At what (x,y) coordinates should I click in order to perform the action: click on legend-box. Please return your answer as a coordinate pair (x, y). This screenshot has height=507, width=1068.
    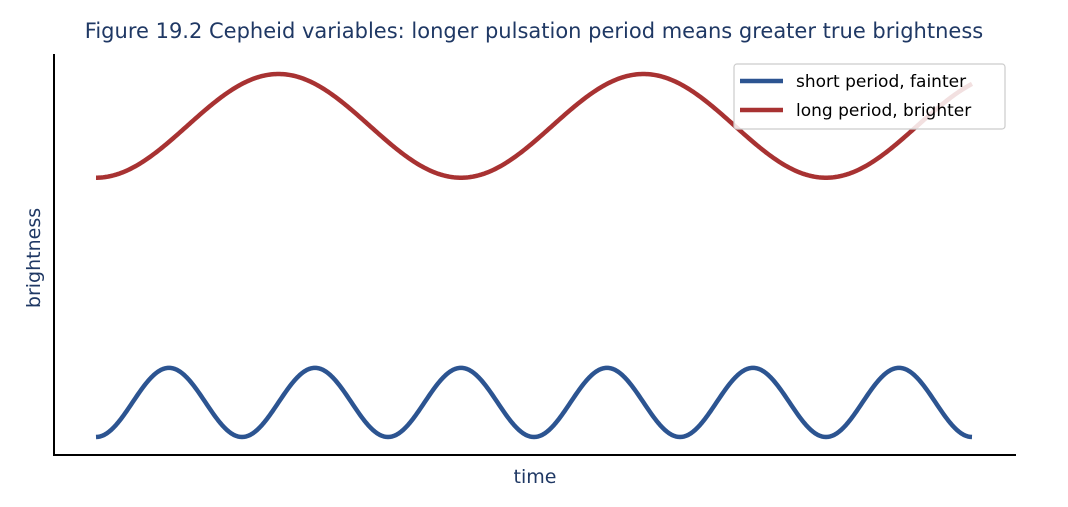
    Looking at the image, I should click on (869, 96).